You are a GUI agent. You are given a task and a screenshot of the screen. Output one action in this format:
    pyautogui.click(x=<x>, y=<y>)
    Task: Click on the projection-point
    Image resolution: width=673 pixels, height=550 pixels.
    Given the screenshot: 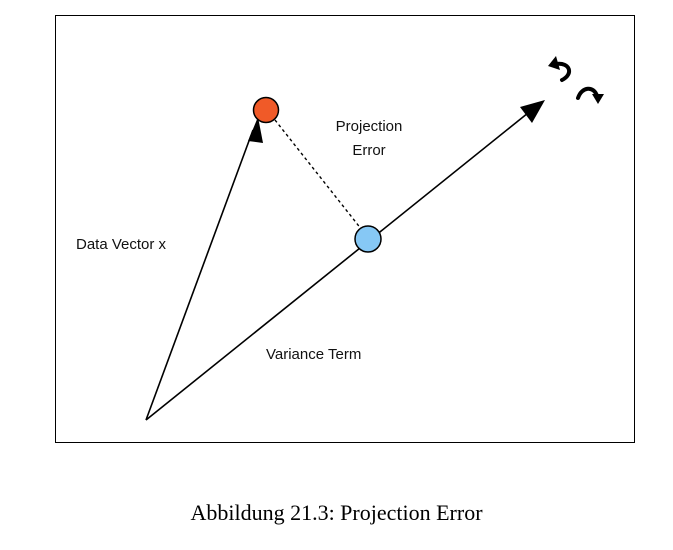 What is the action you would take?
    pyautogui.click(x=368, y=239)
    